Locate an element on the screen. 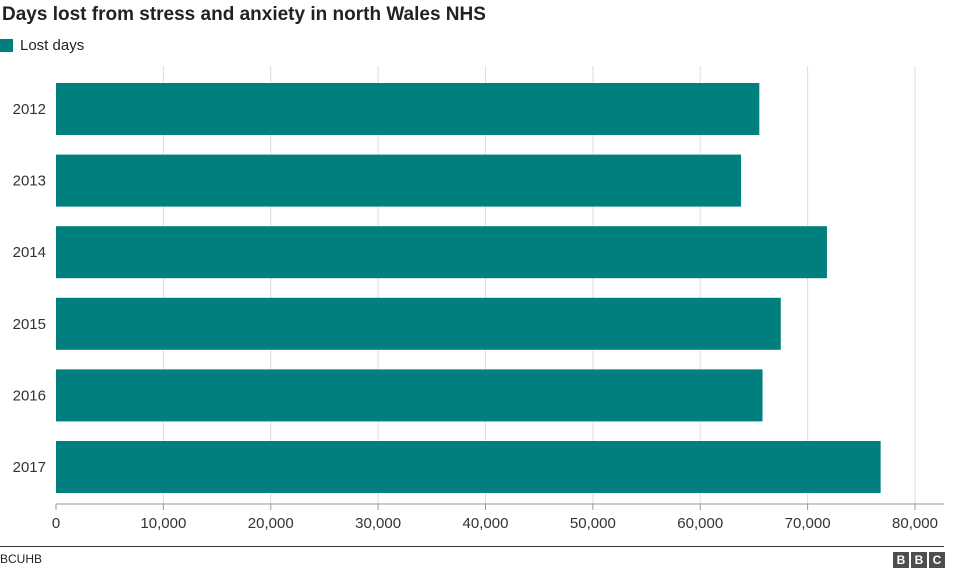  x-tick-label: 30,000 is located at coordinates (378, 523).